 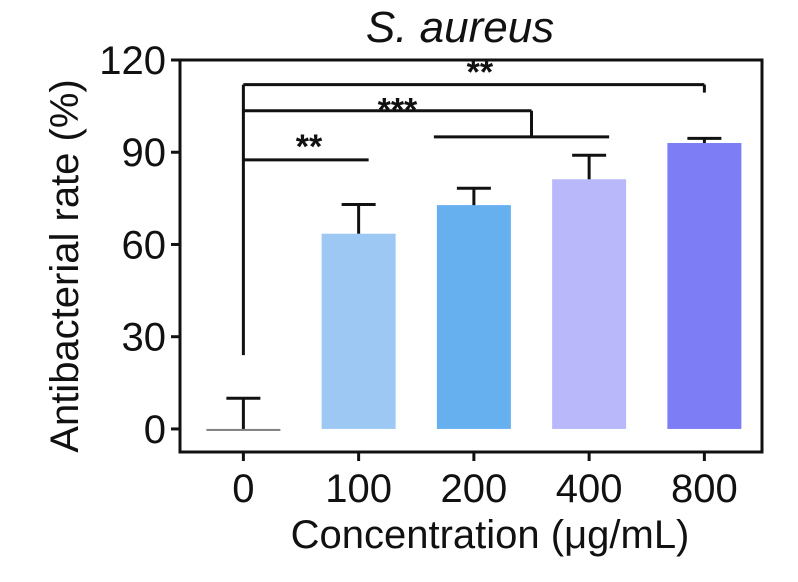 I want to click on y-axis-title-group: Antibacterial rate (%), so click(x=65, y=265).